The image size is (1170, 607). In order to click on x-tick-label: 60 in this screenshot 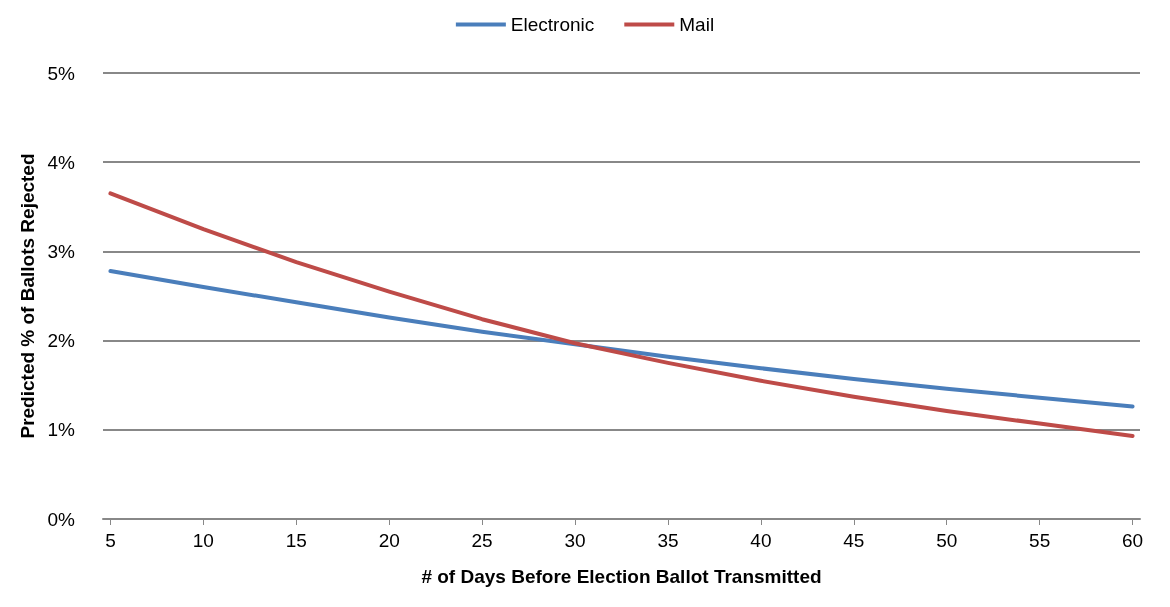, I will do `click(1133, 540)`.